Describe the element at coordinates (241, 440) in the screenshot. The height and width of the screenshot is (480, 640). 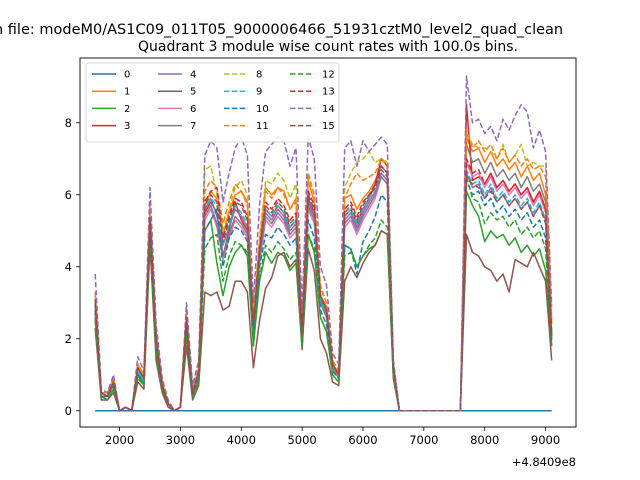
I see `x-tick-label: 4000` at that location.